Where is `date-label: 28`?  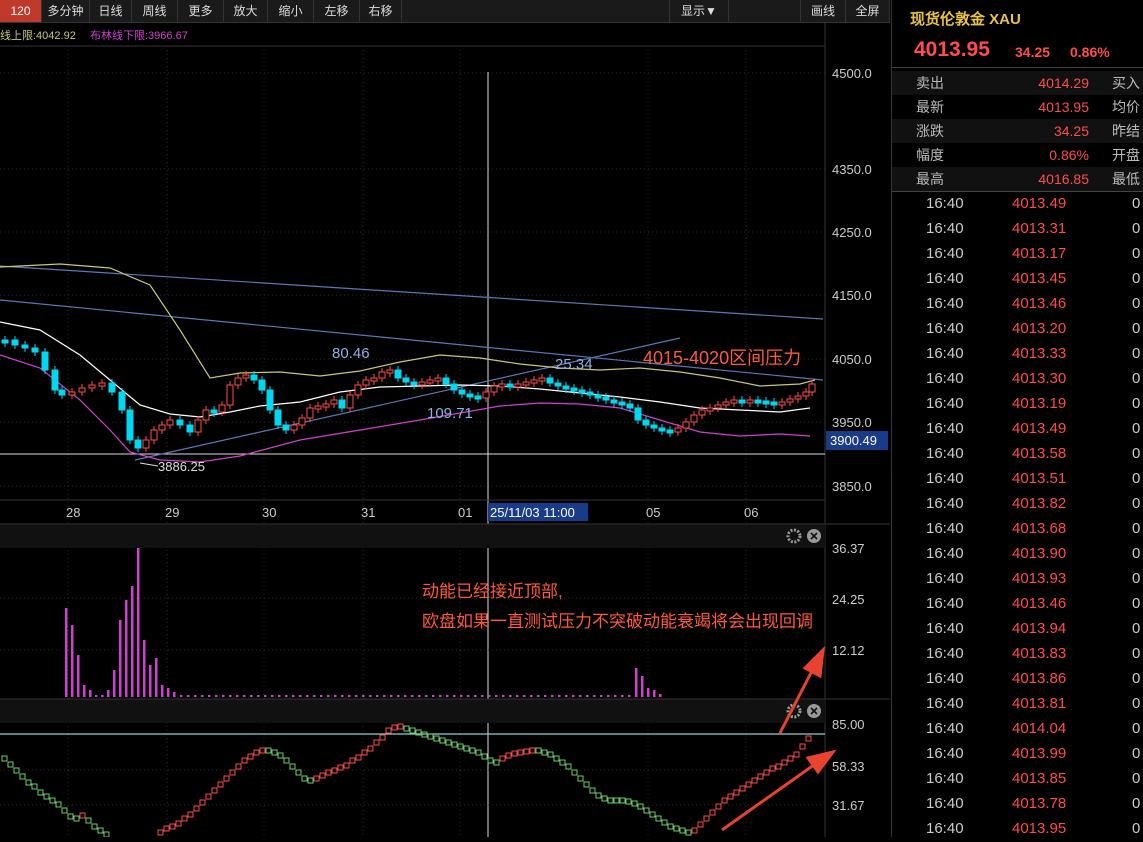 date-label: 28 is located at coordinates (73, 512).